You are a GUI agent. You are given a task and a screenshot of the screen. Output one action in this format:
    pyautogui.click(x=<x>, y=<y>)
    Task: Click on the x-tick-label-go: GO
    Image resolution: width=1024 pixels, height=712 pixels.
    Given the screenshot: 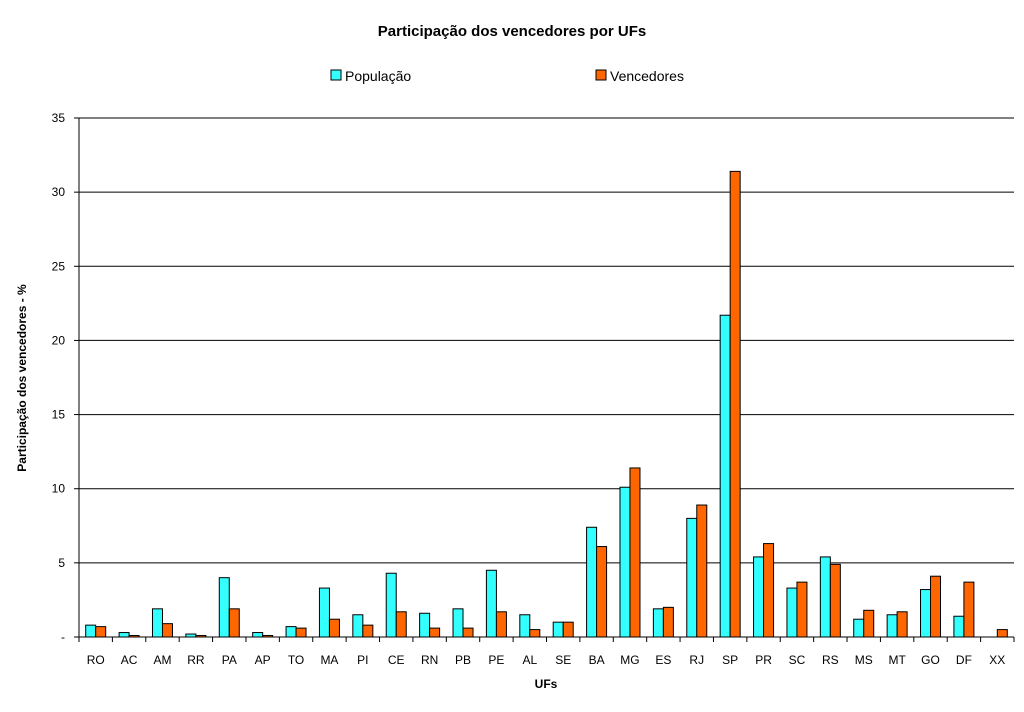 What is the action you would take?
    pyautogui.click(x=930, y=660)
    